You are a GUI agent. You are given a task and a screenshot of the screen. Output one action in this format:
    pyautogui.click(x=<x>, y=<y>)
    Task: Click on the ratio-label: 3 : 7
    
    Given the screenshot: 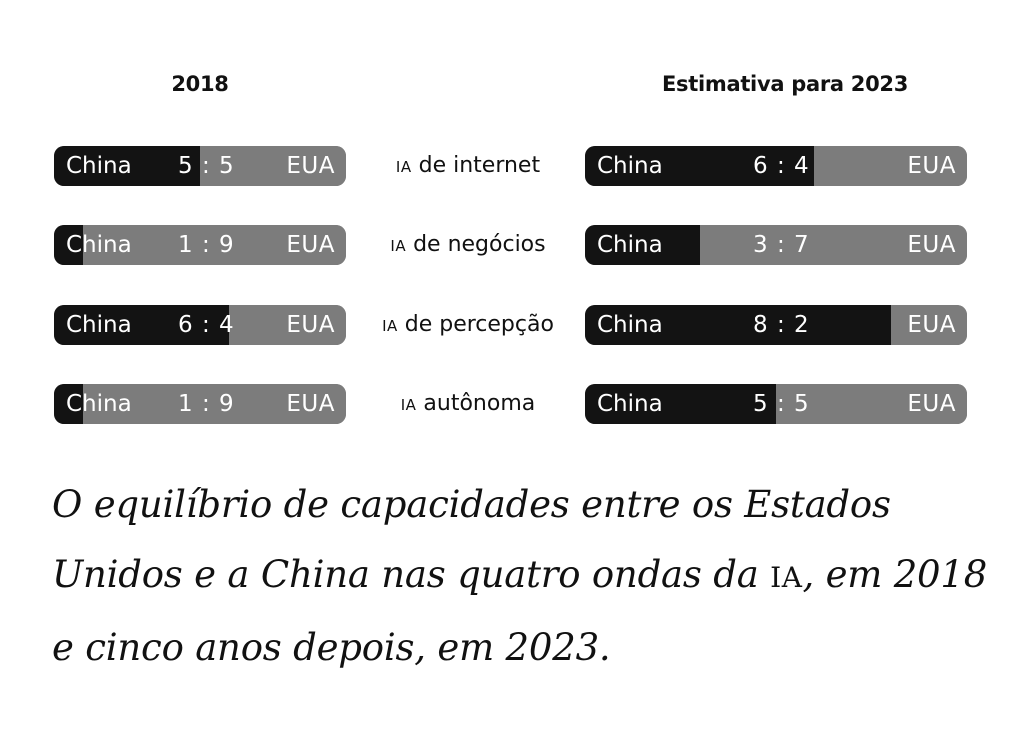 What is the action you would take?
    pyautogui.click(x=781, y=245)
    